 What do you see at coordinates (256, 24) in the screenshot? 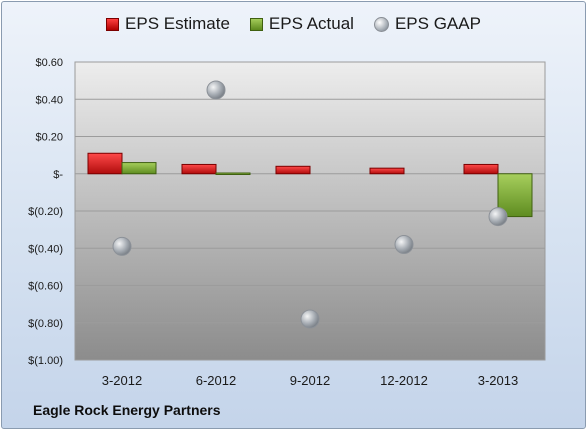
I see `legend-swatch-actual` at bounding box center [256, 24].